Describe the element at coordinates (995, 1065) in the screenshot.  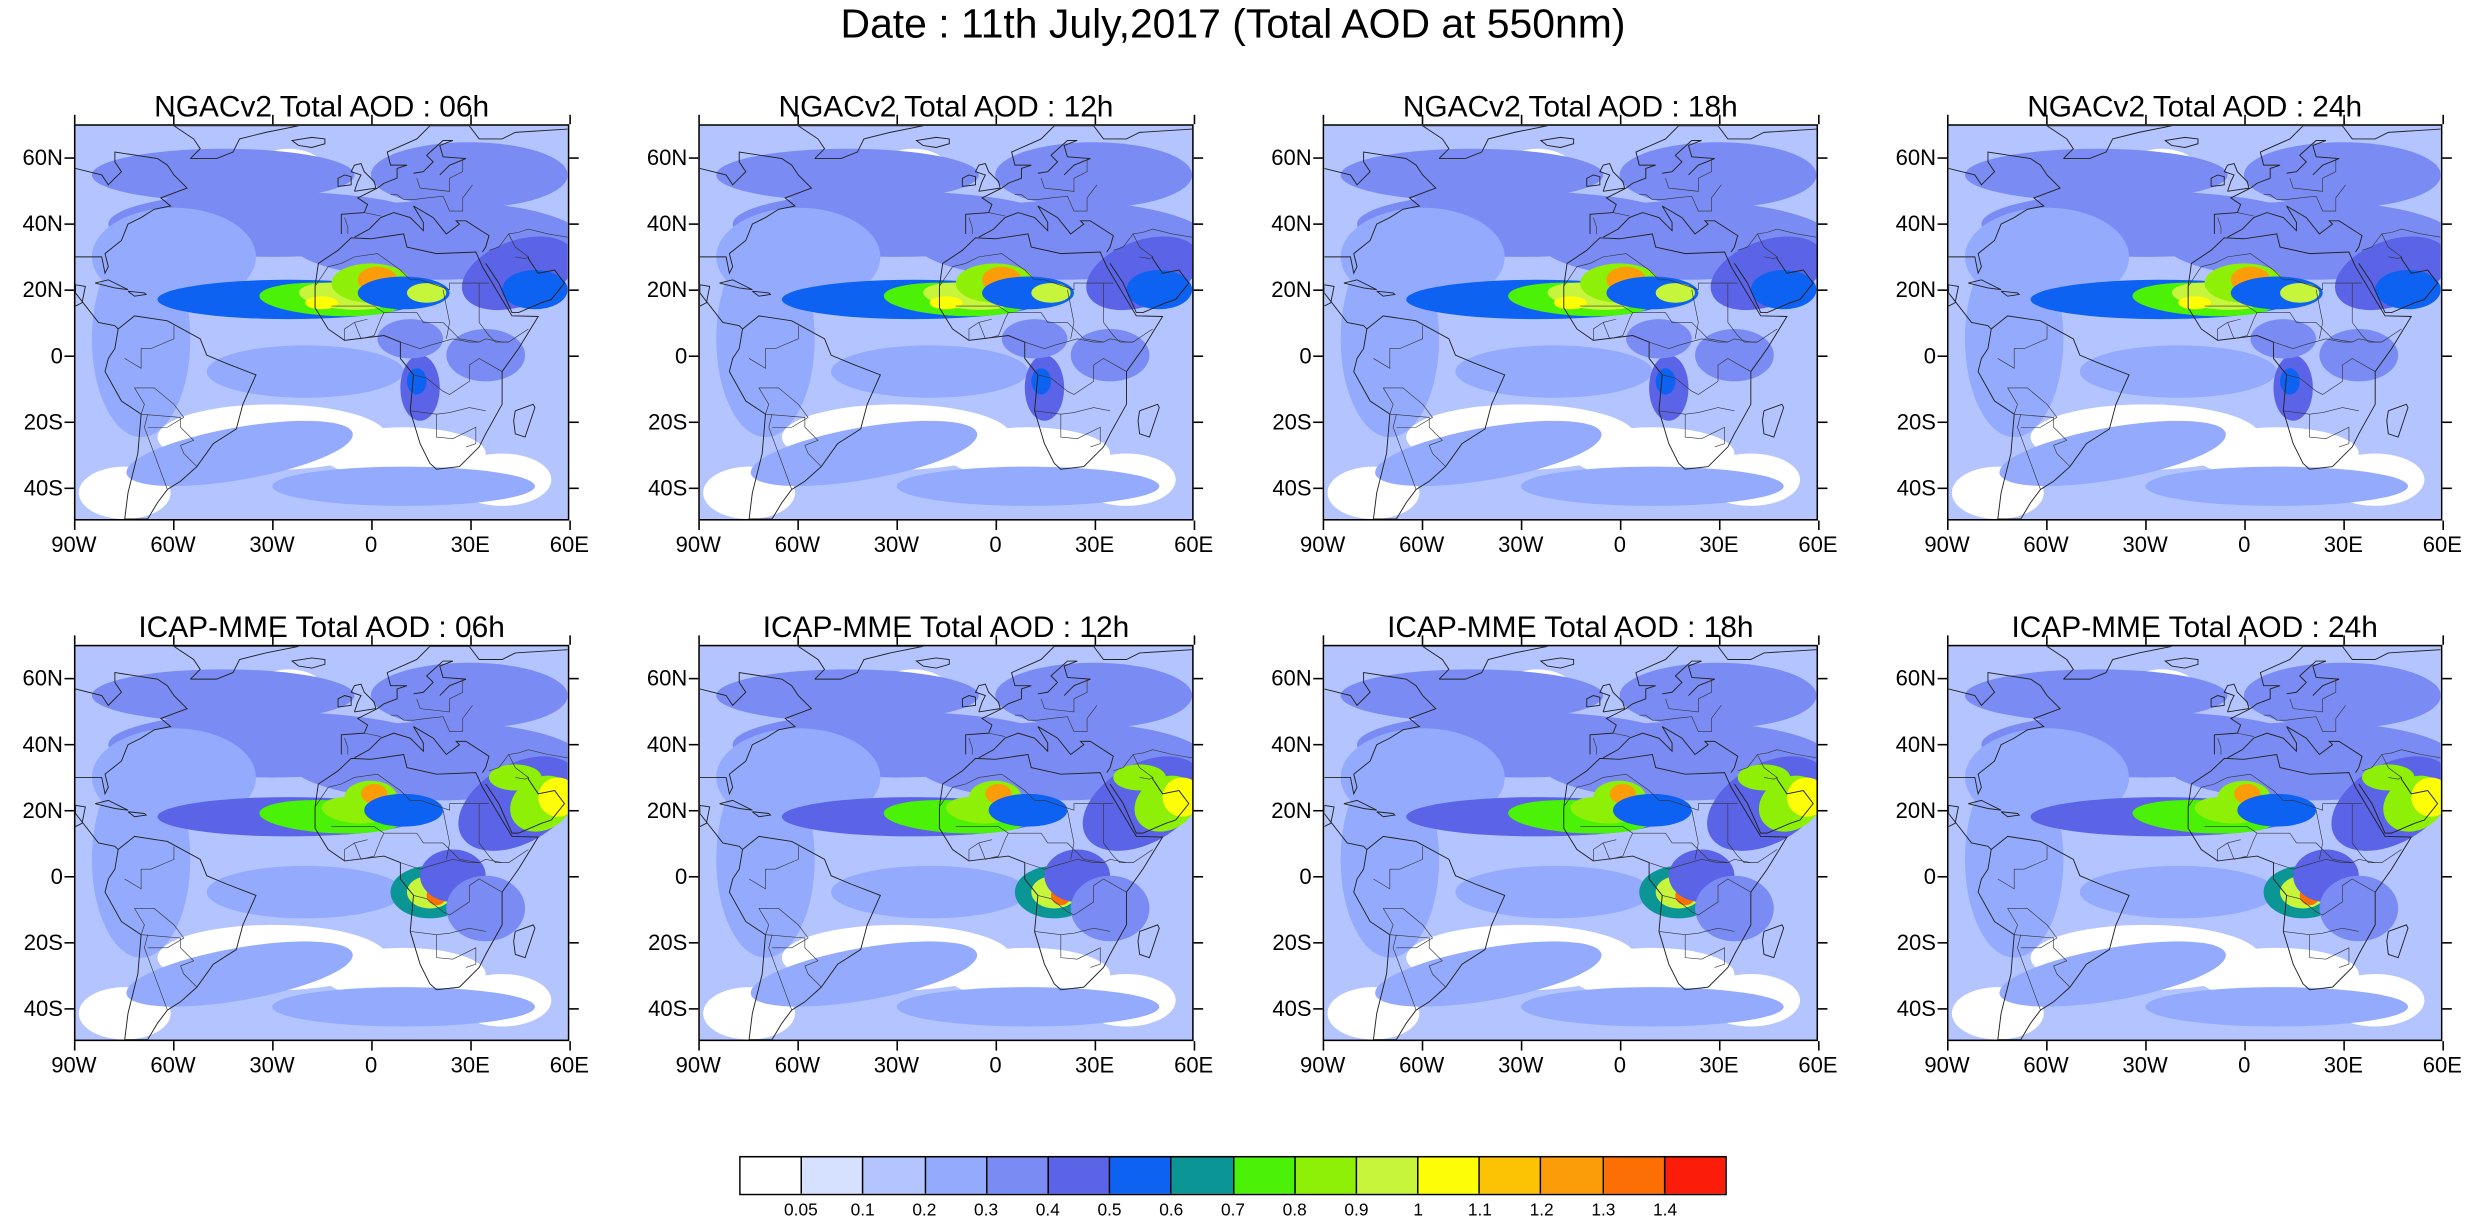
I see `lon-tick-label: 0` at that location.